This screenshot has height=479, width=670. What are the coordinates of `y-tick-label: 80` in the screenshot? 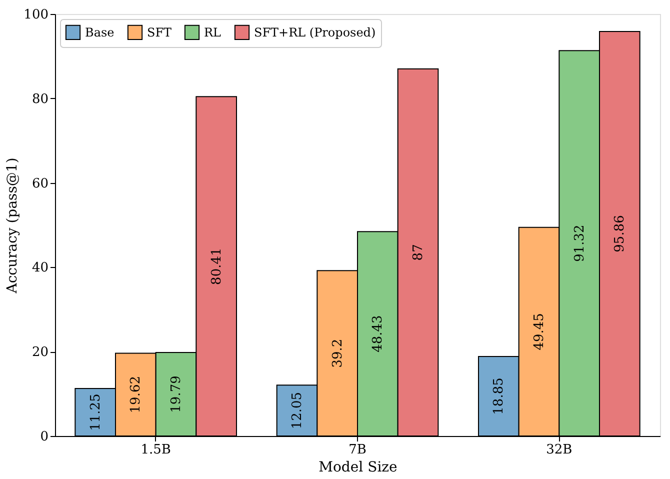 It's located at (40, 99).